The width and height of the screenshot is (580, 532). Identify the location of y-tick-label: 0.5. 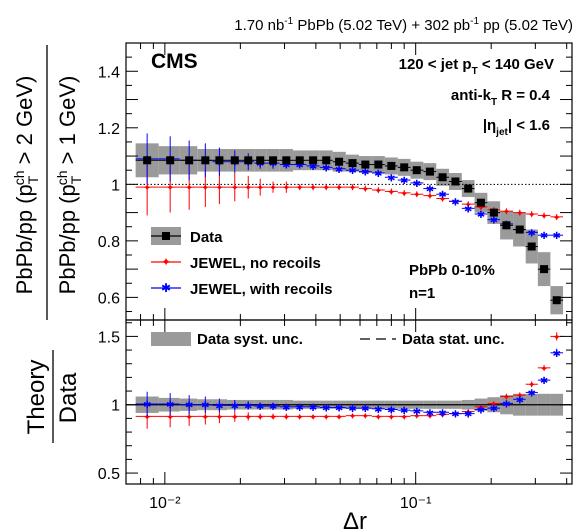
(109, 474).